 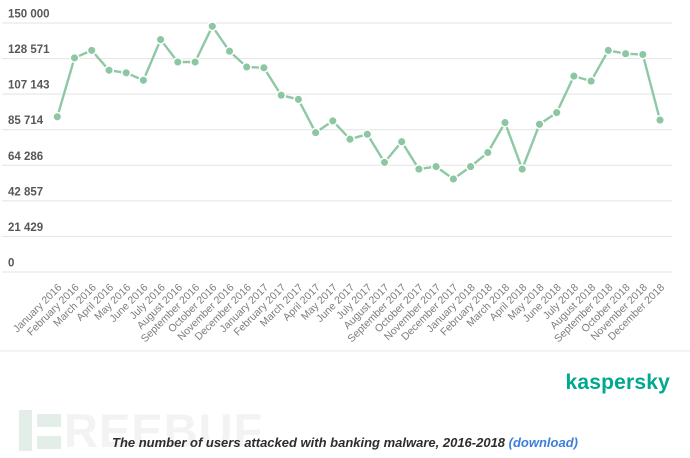 I want to click on y-tick-label: 128 571, so click(x=29, y=50).